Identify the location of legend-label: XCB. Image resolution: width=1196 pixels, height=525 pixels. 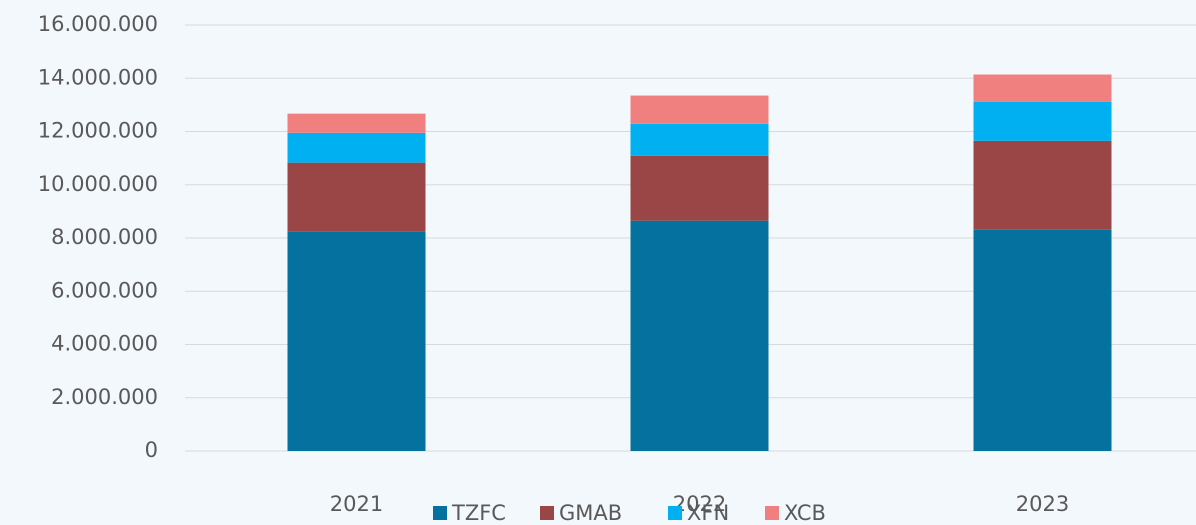
(805, 513).